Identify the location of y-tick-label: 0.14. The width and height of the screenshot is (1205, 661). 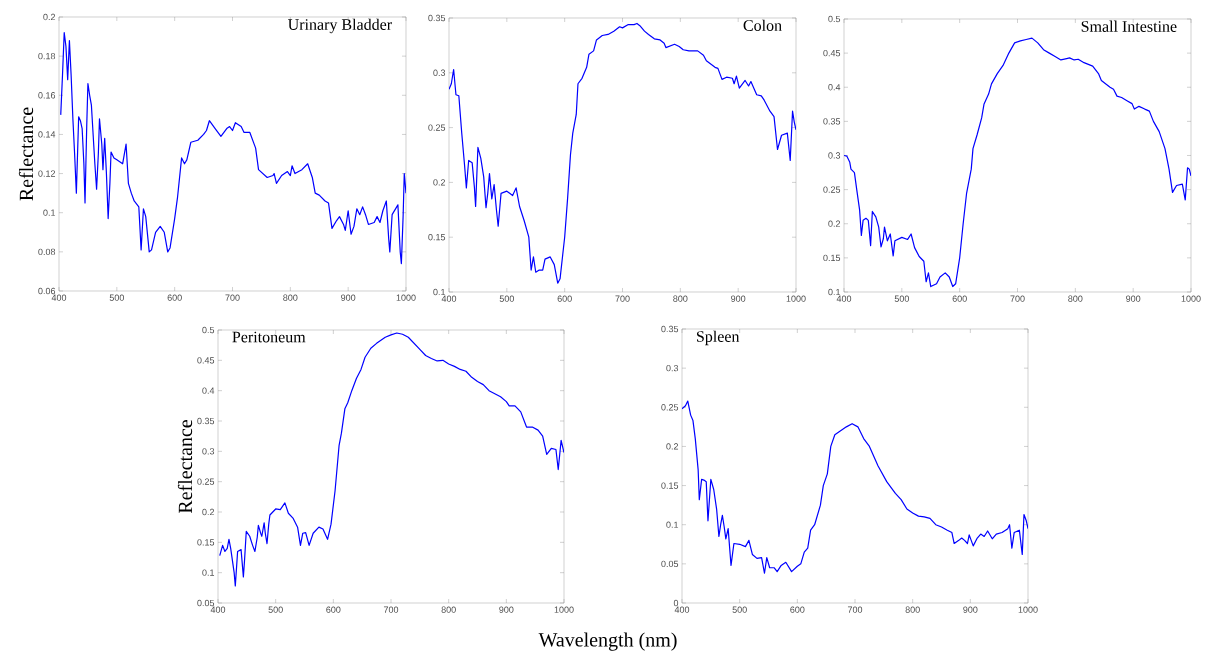
(47, 134).